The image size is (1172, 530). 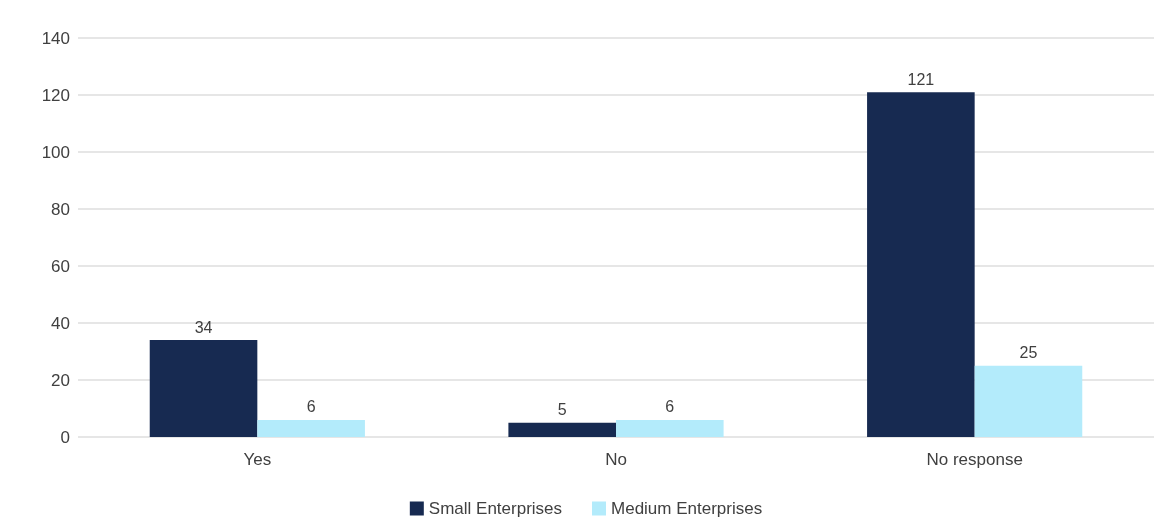 What do you see at coordinates (60, 323) in the screenshot?
I see `y-tick-label: 40` at bounding box center [60, 323].